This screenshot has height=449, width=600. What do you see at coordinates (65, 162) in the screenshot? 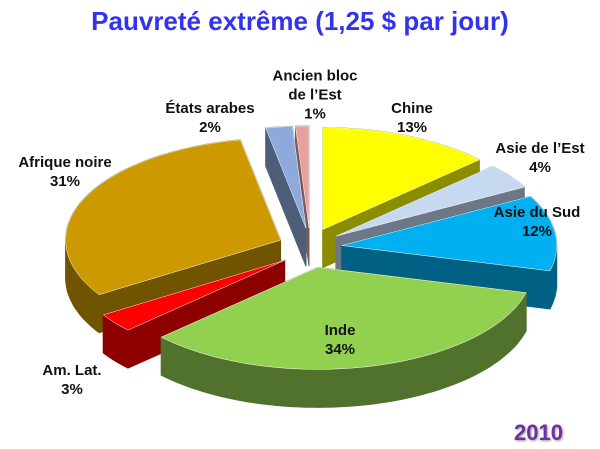
I see `category-name: Afrique noire` at bounding box center [65, 162].